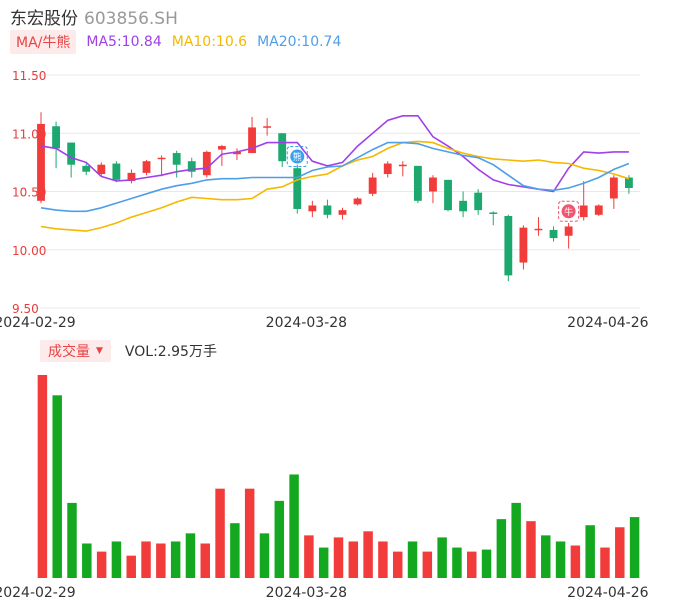 The height and width of the screenshot is (606, 686). I want to click on bear-marker-label: 熊, so click(297, 157).